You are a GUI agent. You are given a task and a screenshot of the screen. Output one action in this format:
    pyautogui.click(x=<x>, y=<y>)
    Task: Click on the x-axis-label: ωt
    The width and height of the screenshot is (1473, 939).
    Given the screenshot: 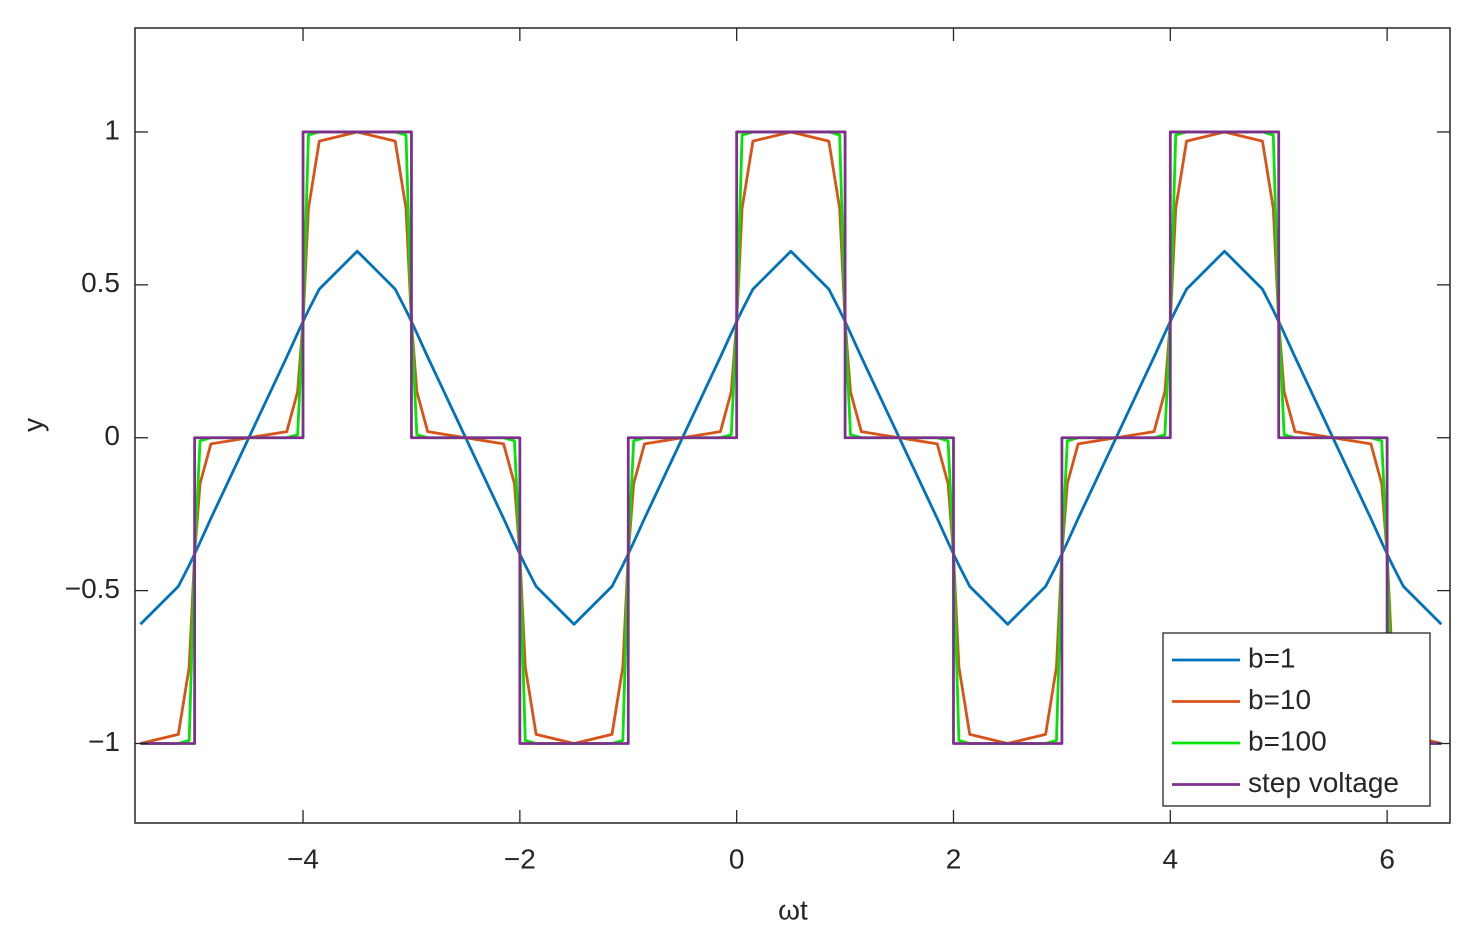 What is the action you would take?
    pyautogui.click(x=793, y=909)
    